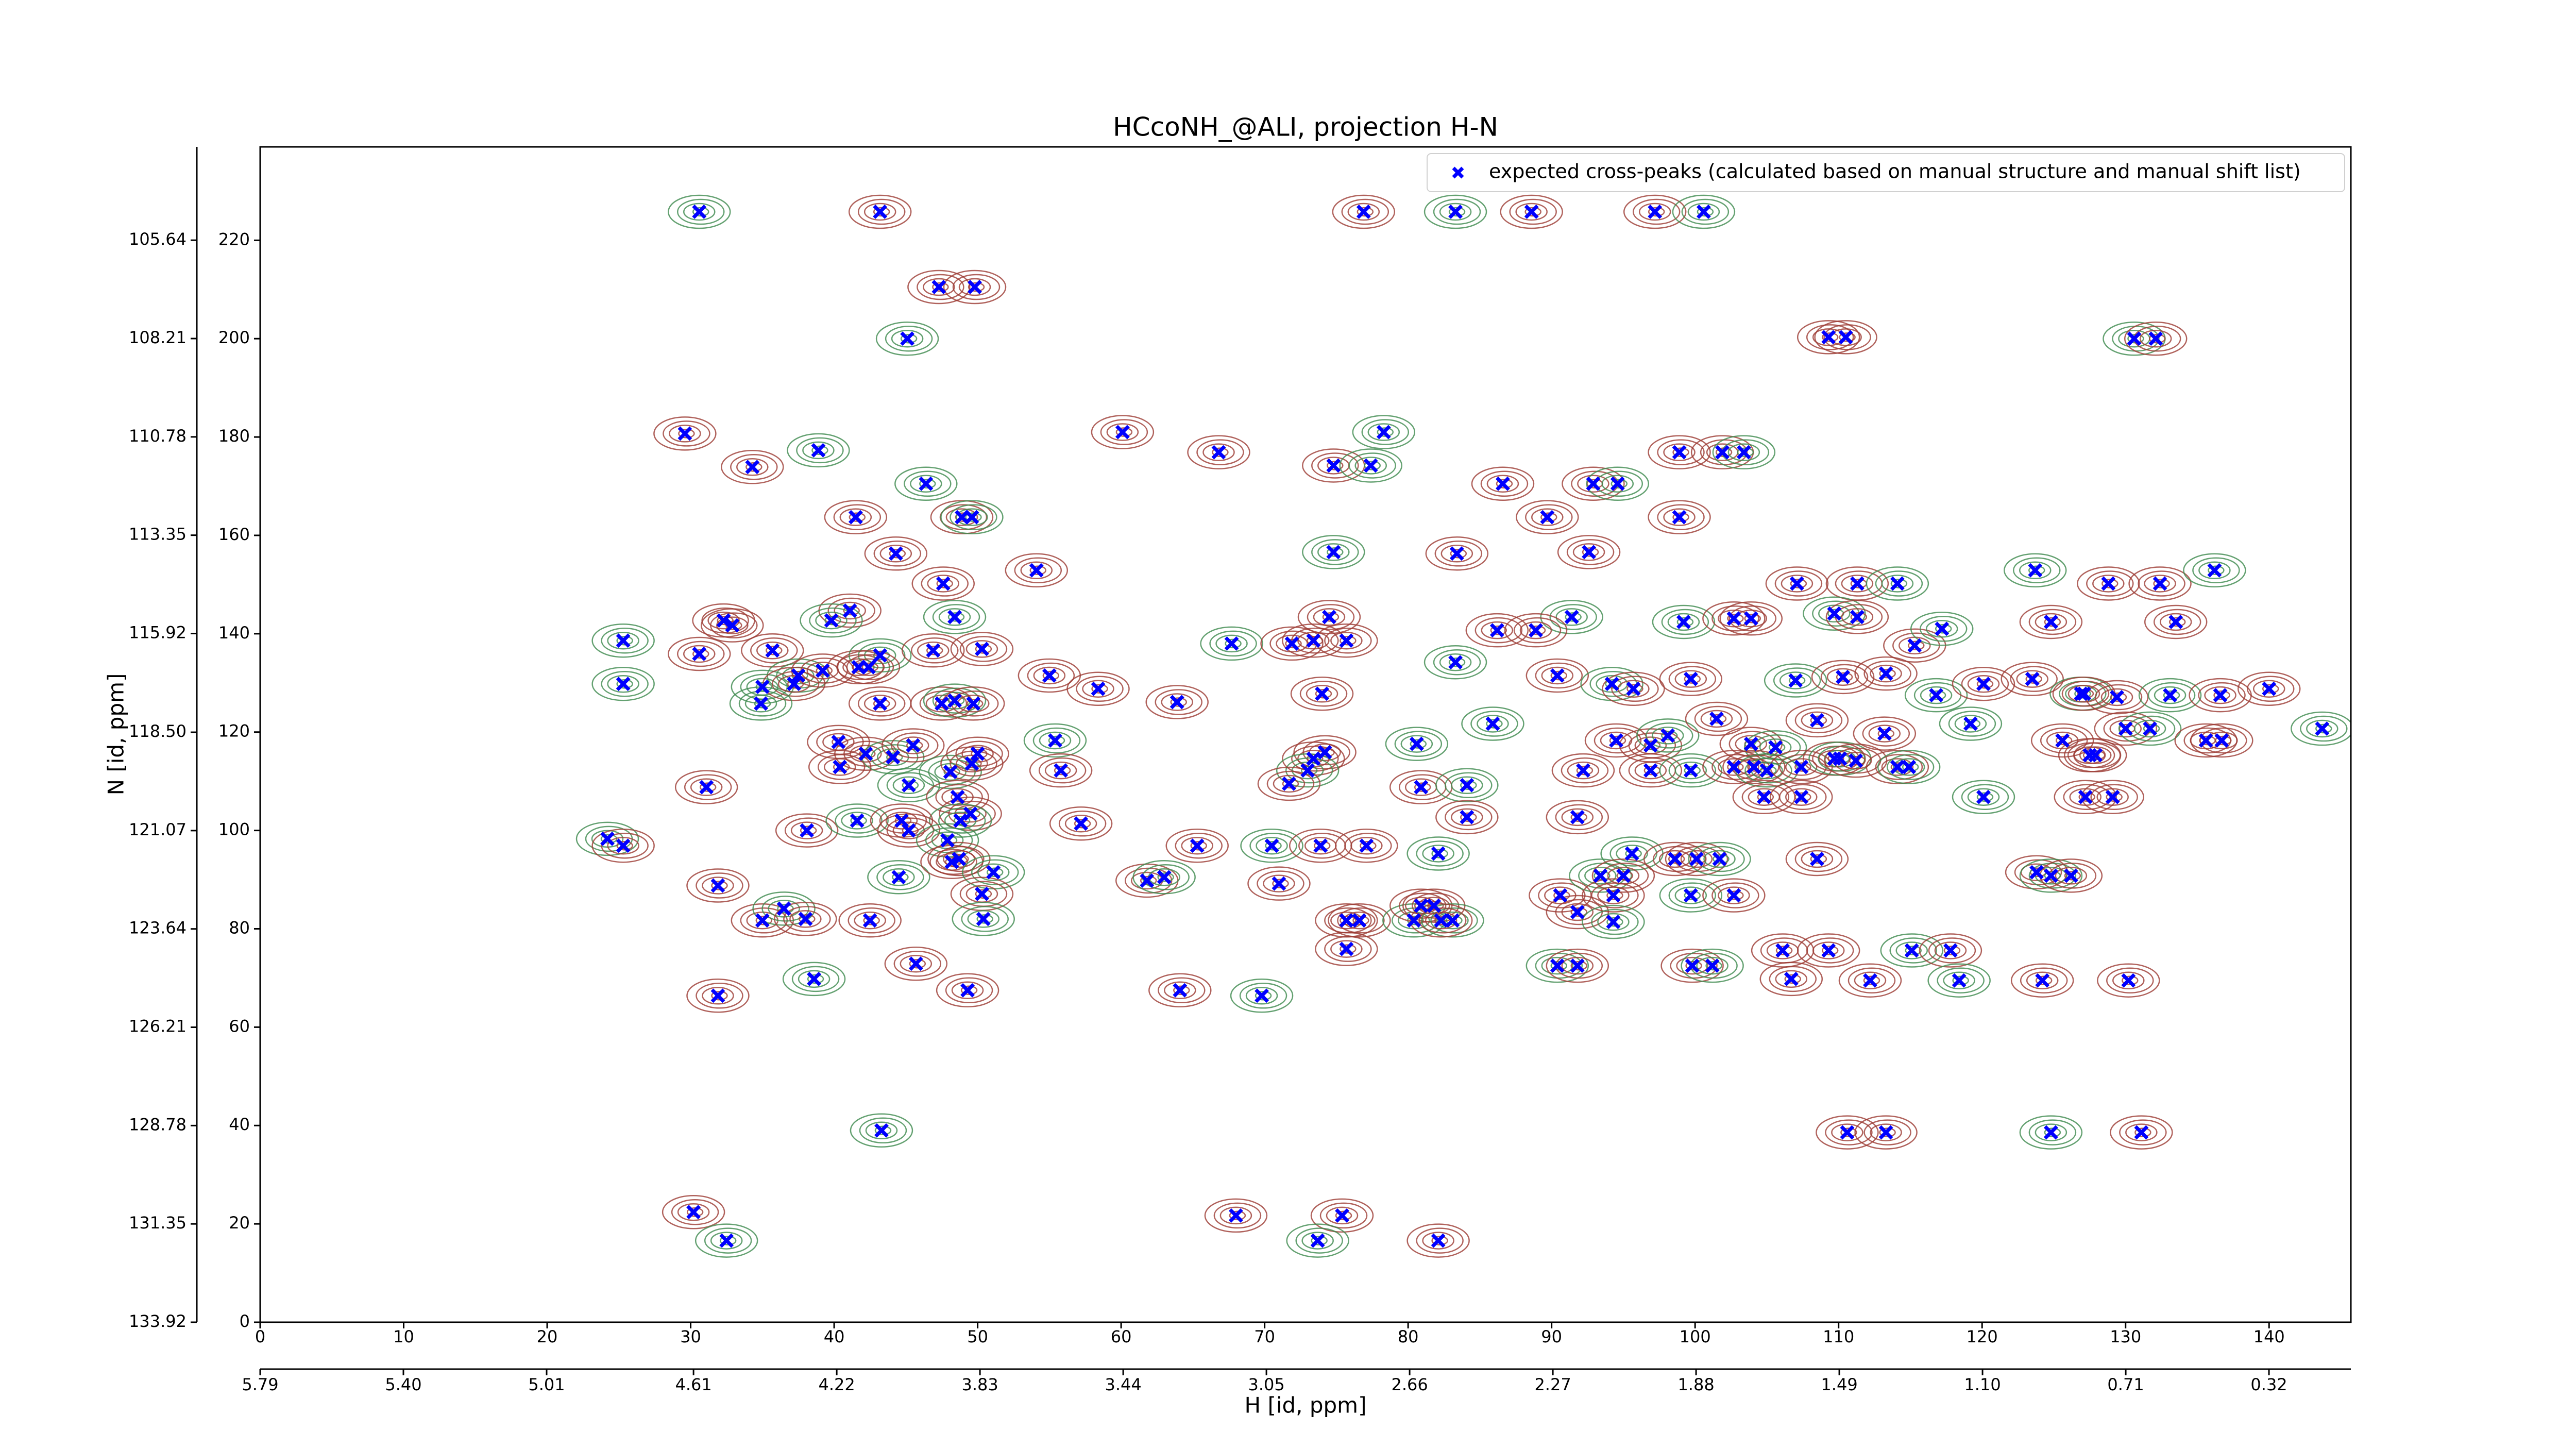  Describe the element at coordinates (2125, 1384) in the screenshot. I see `x2-tick-label: 0.71` at that location.